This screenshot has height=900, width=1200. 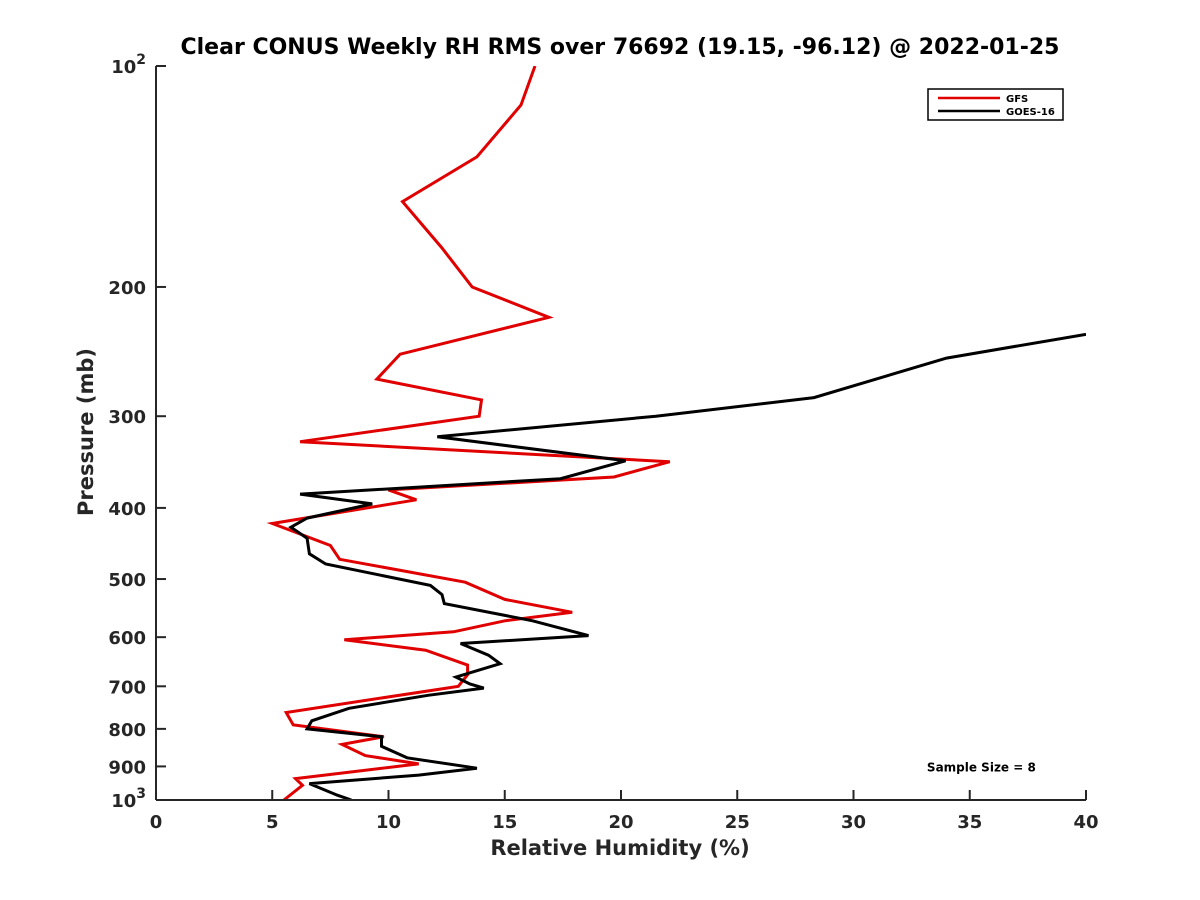 I want to click on y-tick-label: 400, so click(x=127, y=509).